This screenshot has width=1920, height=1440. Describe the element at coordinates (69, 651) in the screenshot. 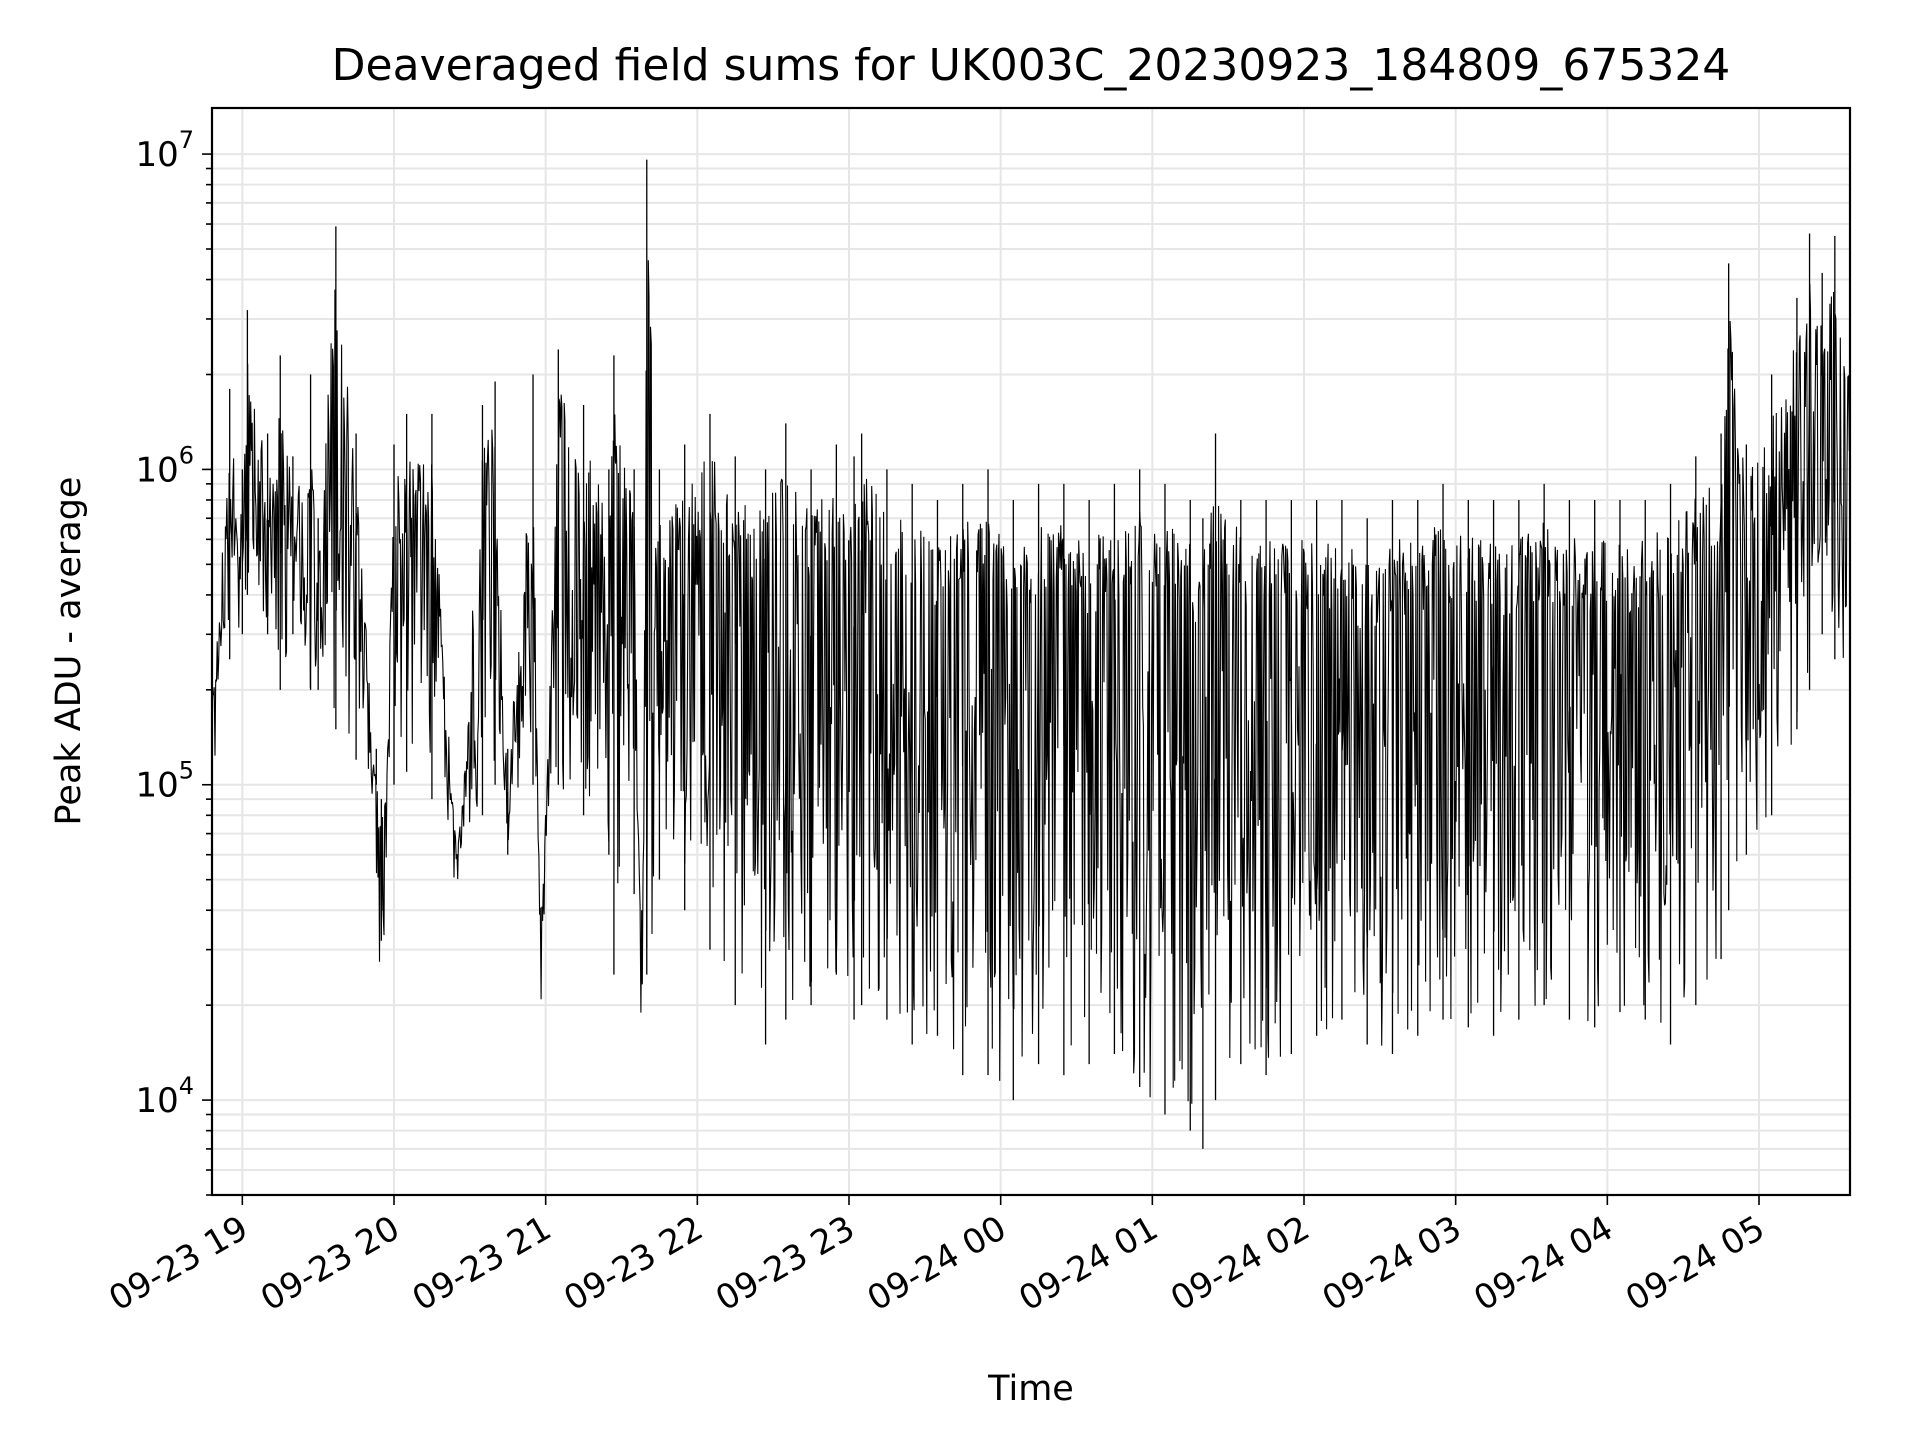

I see `y-axis-label: Peak ADU - average` at that location.